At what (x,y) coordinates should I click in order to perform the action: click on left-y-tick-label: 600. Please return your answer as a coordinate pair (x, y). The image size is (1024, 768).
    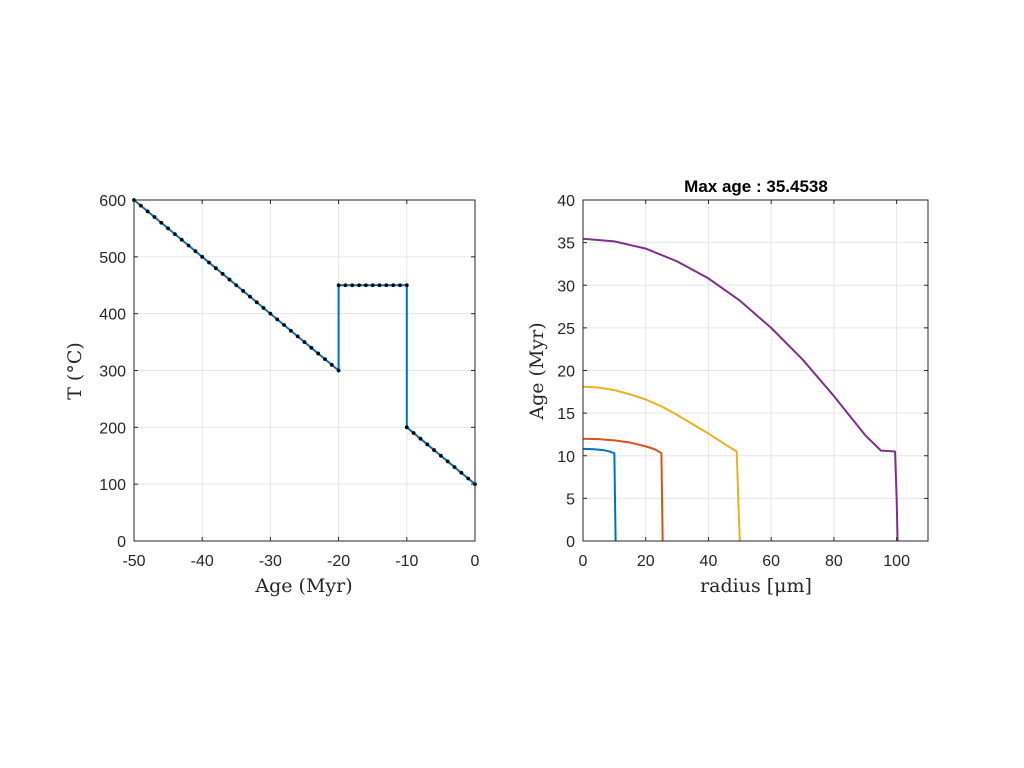
    Looking at the image, I should click on (112, 201).